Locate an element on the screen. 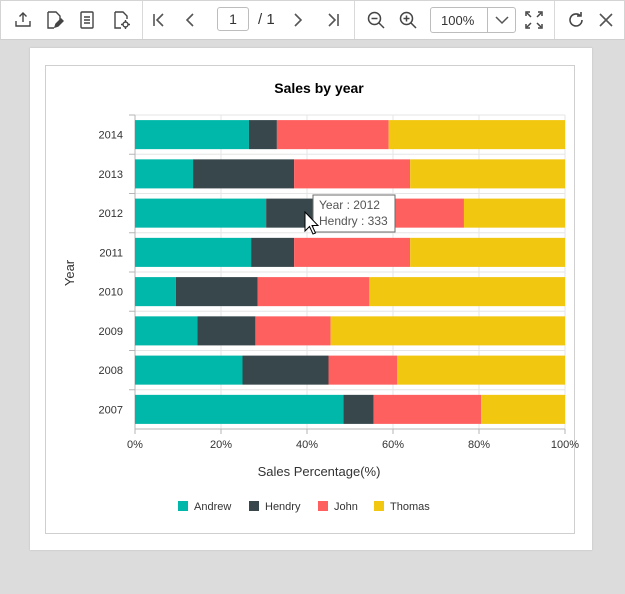 The height and width of the screenshot is (594, 625). x-tick-label: 60% is located at coordinates (393, 445).